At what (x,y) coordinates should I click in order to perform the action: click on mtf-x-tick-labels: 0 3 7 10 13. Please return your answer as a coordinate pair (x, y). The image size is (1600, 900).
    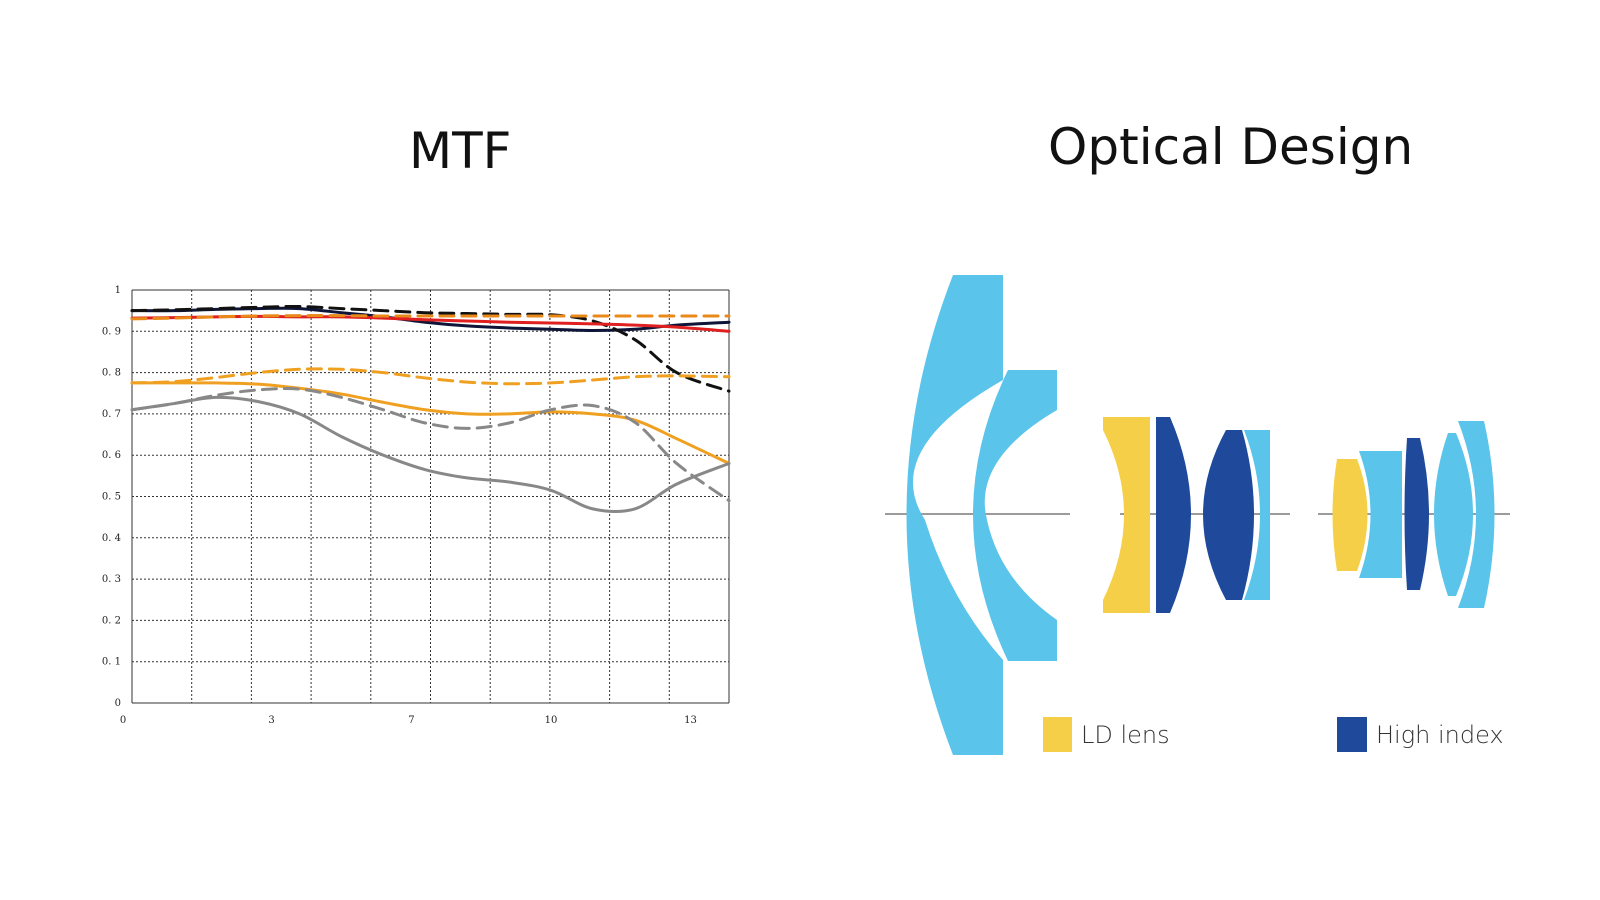
    Looking at the image, I should click on (408, 720).